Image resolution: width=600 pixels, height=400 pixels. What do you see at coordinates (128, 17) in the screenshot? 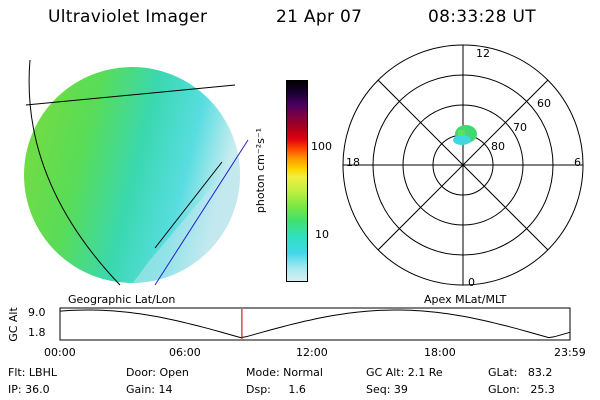
I see `instrument-title: Ultraviolet Imager` at bounding box center [128, 17].